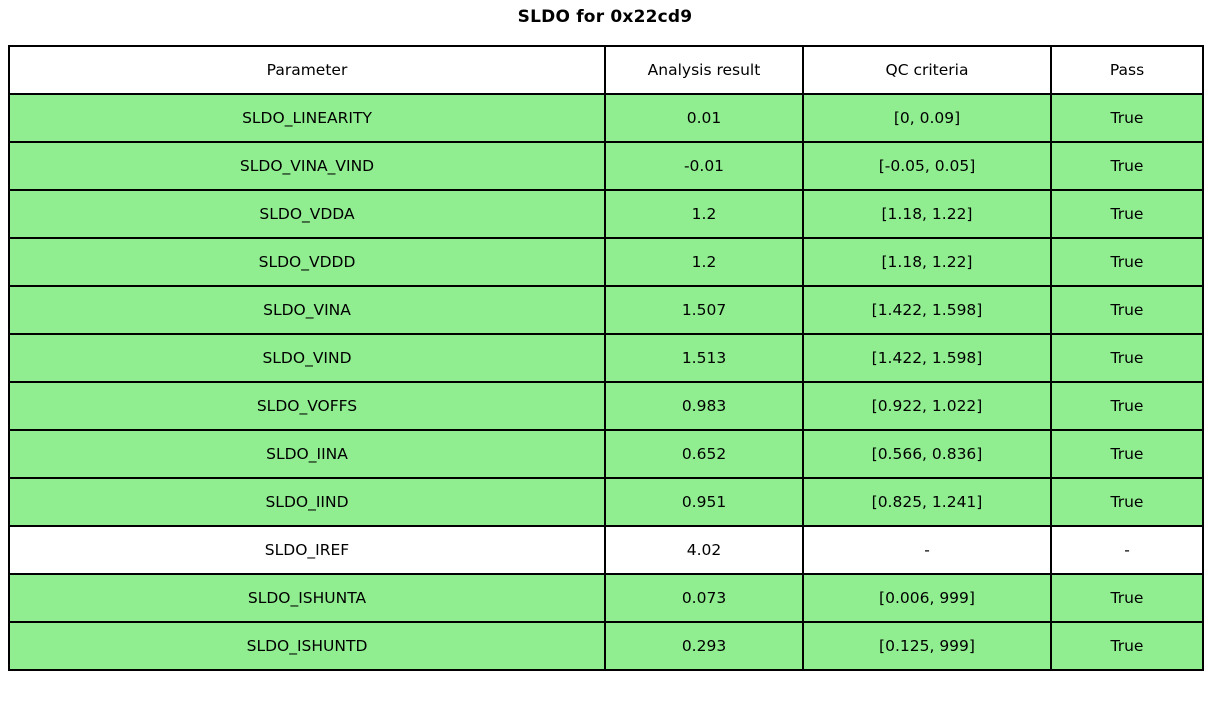 The height and width of the screenshot is (705, 1210). Describe the element at coordinates (927, 598) in the screenshot. I see `qc-criteria-cell: [0.006, 999]` at that location.